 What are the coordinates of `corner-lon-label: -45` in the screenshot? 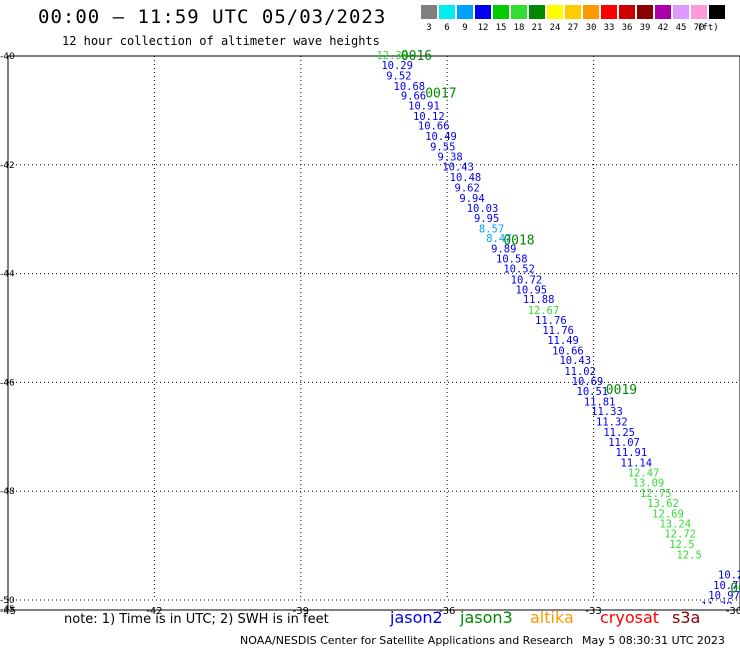 It's located at (7, 610).